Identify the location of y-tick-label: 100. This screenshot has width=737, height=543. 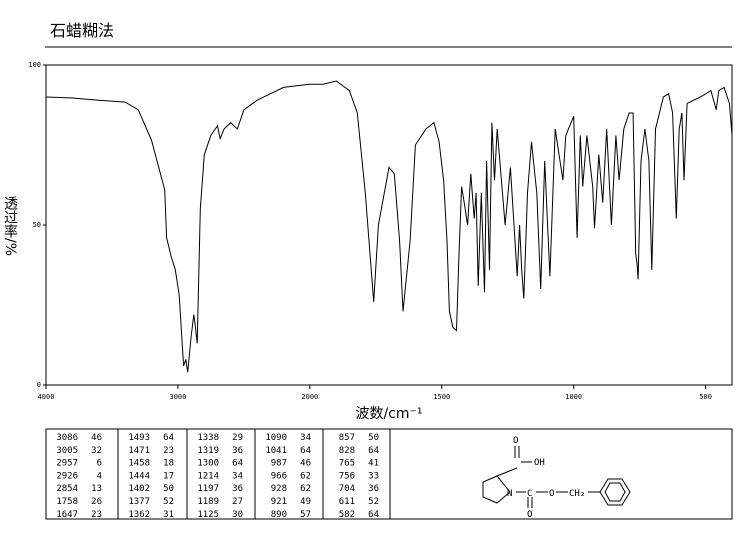
(34, 65).